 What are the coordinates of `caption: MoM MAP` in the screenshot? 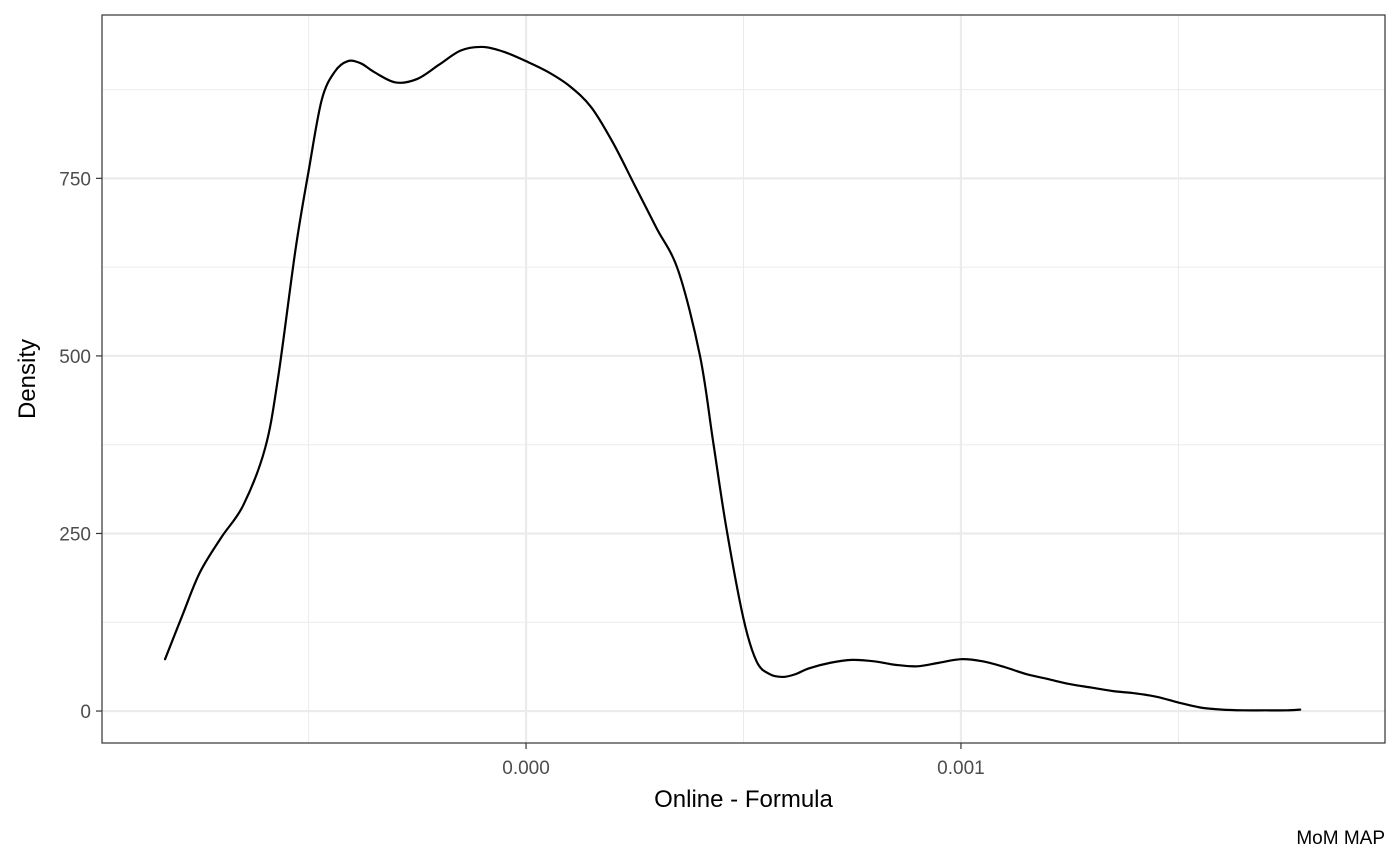 It's located at (1340, 838).